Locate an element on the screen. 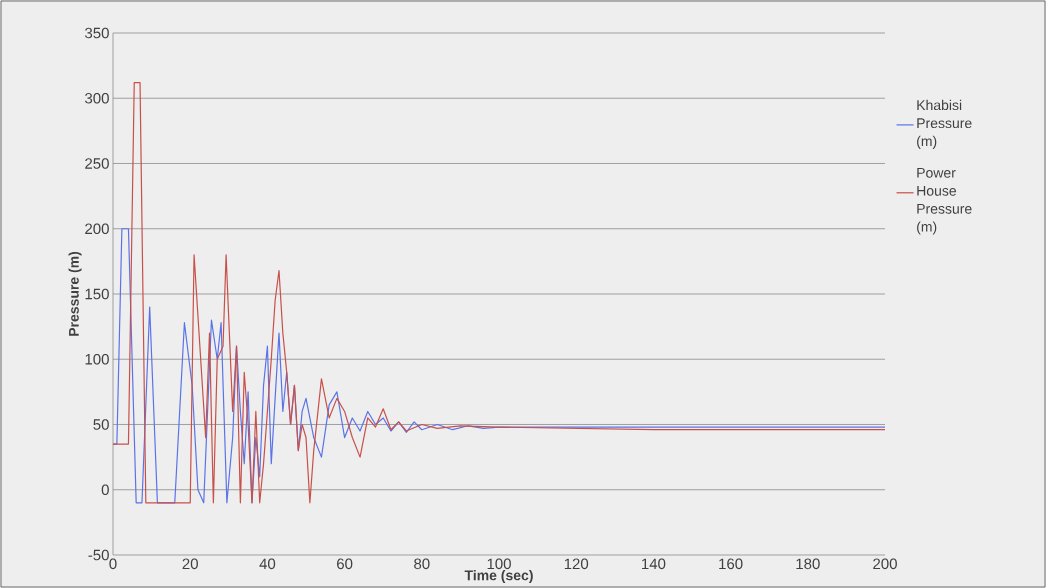  y-tick-label: 0 is located at coordinates (105, 490).